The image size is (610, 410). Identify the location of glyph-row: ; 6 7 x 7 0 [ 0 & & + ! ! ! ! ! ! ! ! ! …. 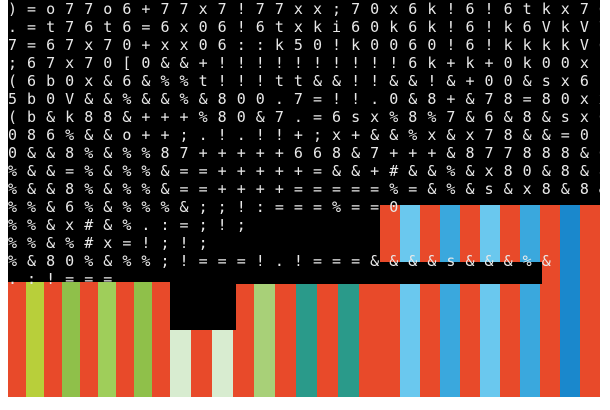
(304, 63).